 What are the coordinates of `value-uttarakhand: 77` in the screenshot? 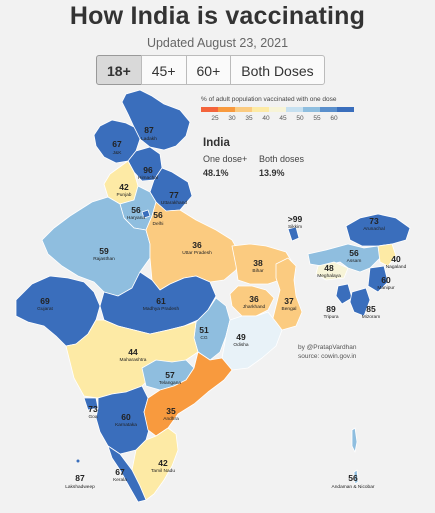 It's located at (174, 195).